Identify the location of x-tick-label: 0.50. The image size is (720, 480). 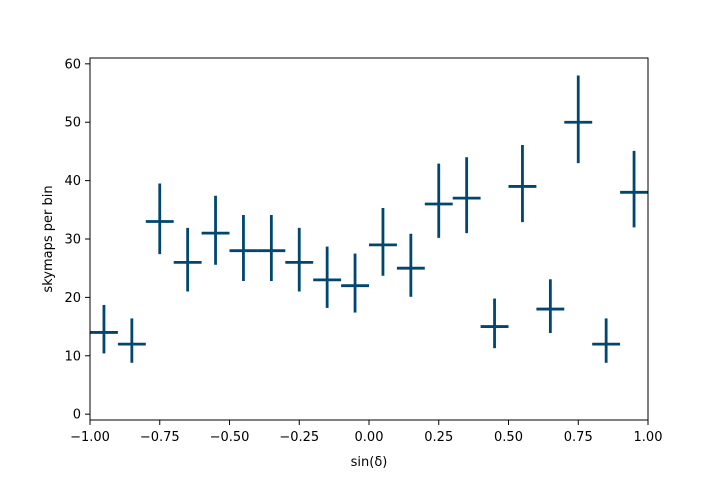
(508, 437).